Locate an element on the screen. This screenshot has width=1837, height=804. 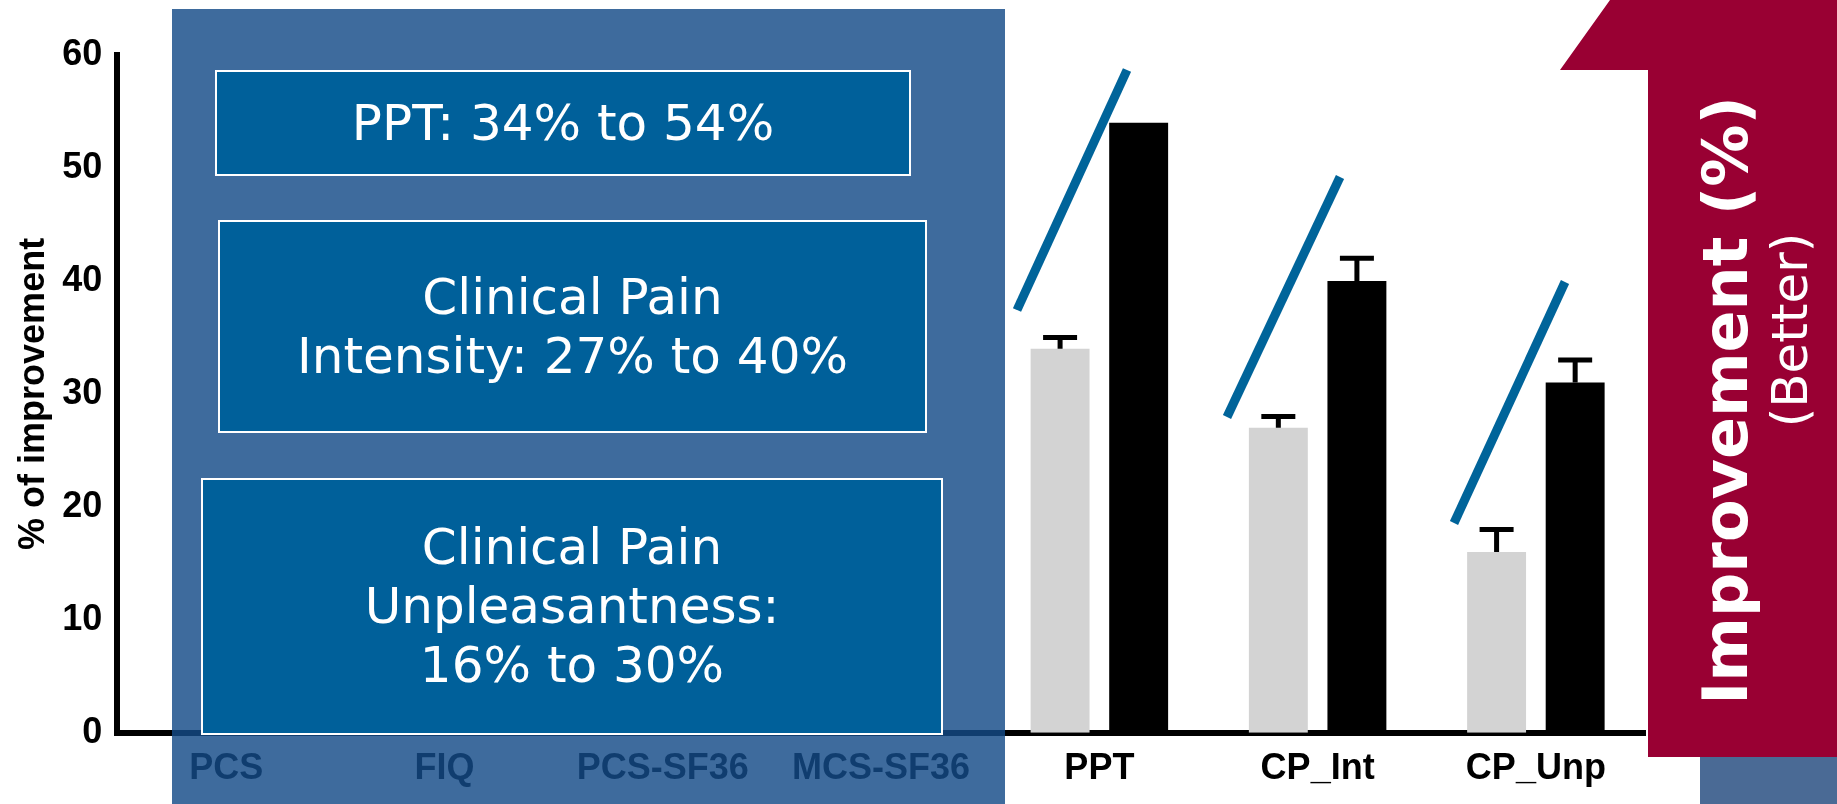
text: (Better) is located at coordinates (1789, 330).